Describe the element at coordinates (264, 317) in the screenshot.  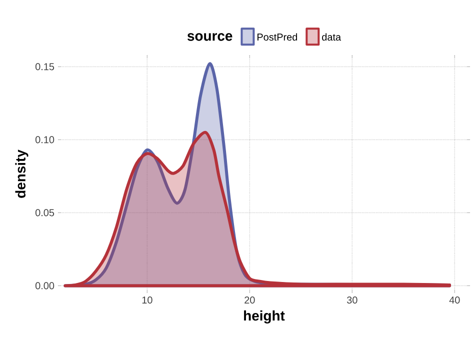
I see `x-axis-title: height` at that location.